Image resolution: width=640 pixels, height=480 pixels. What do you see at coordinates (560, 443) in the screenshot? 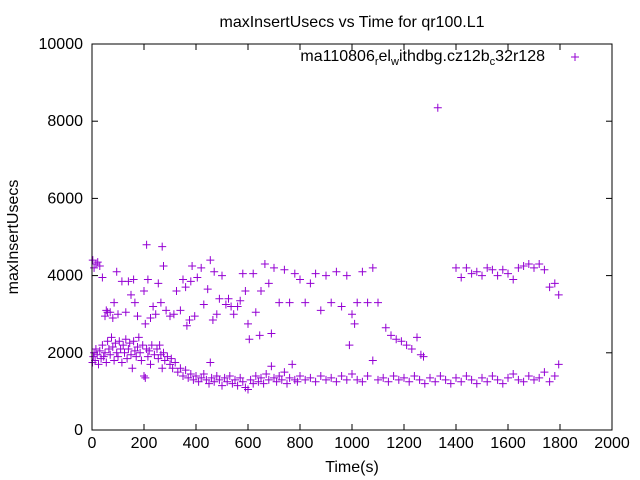
I see `x-tick-label: 1800` at bounding box center [560, 443].